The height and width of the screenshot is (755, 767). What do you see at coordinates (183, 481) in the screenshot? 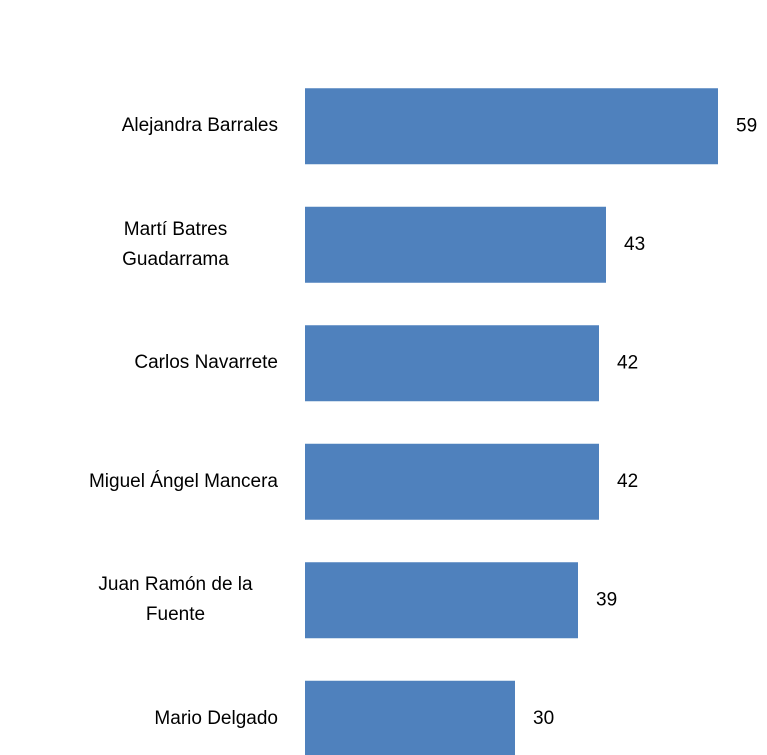
I see `category-label: Miguel Ángel Mancera` at bounding box center [183, 481].